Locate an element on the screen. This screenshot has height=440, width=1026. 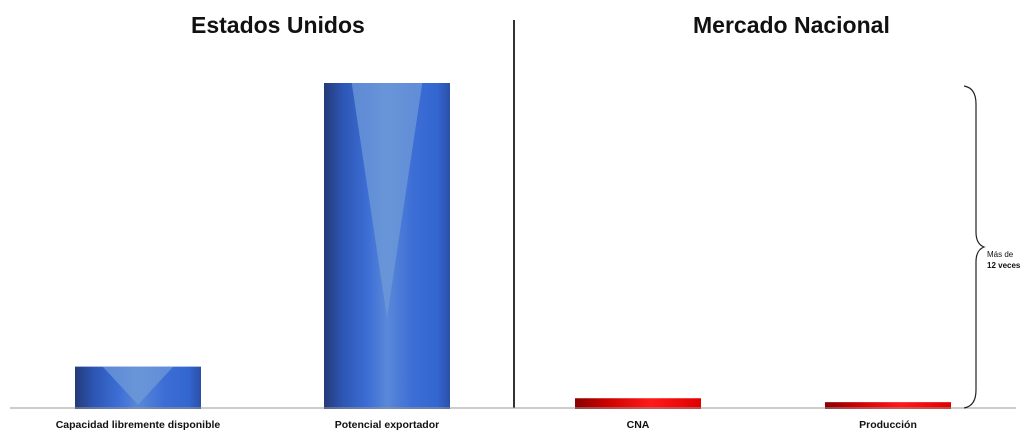
panel-title-mercado-nacional: Mercado Nacional is located at coordinates (791, 25).